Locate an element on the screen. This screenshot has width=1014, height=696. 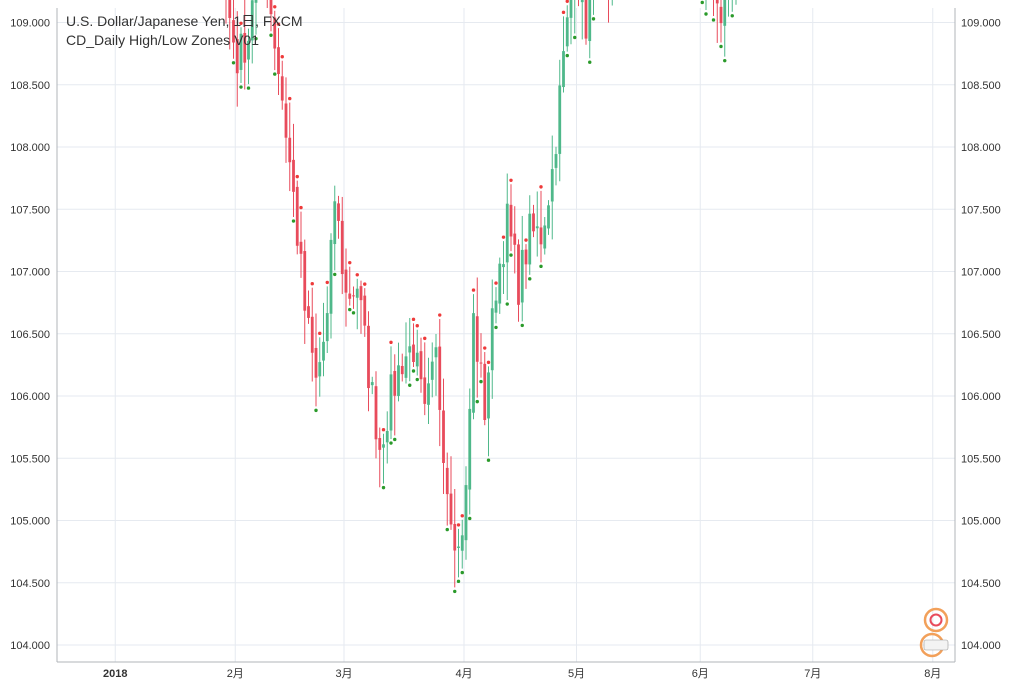
y-tick-label-right: 109.000 is located at coordinates (981, 24).